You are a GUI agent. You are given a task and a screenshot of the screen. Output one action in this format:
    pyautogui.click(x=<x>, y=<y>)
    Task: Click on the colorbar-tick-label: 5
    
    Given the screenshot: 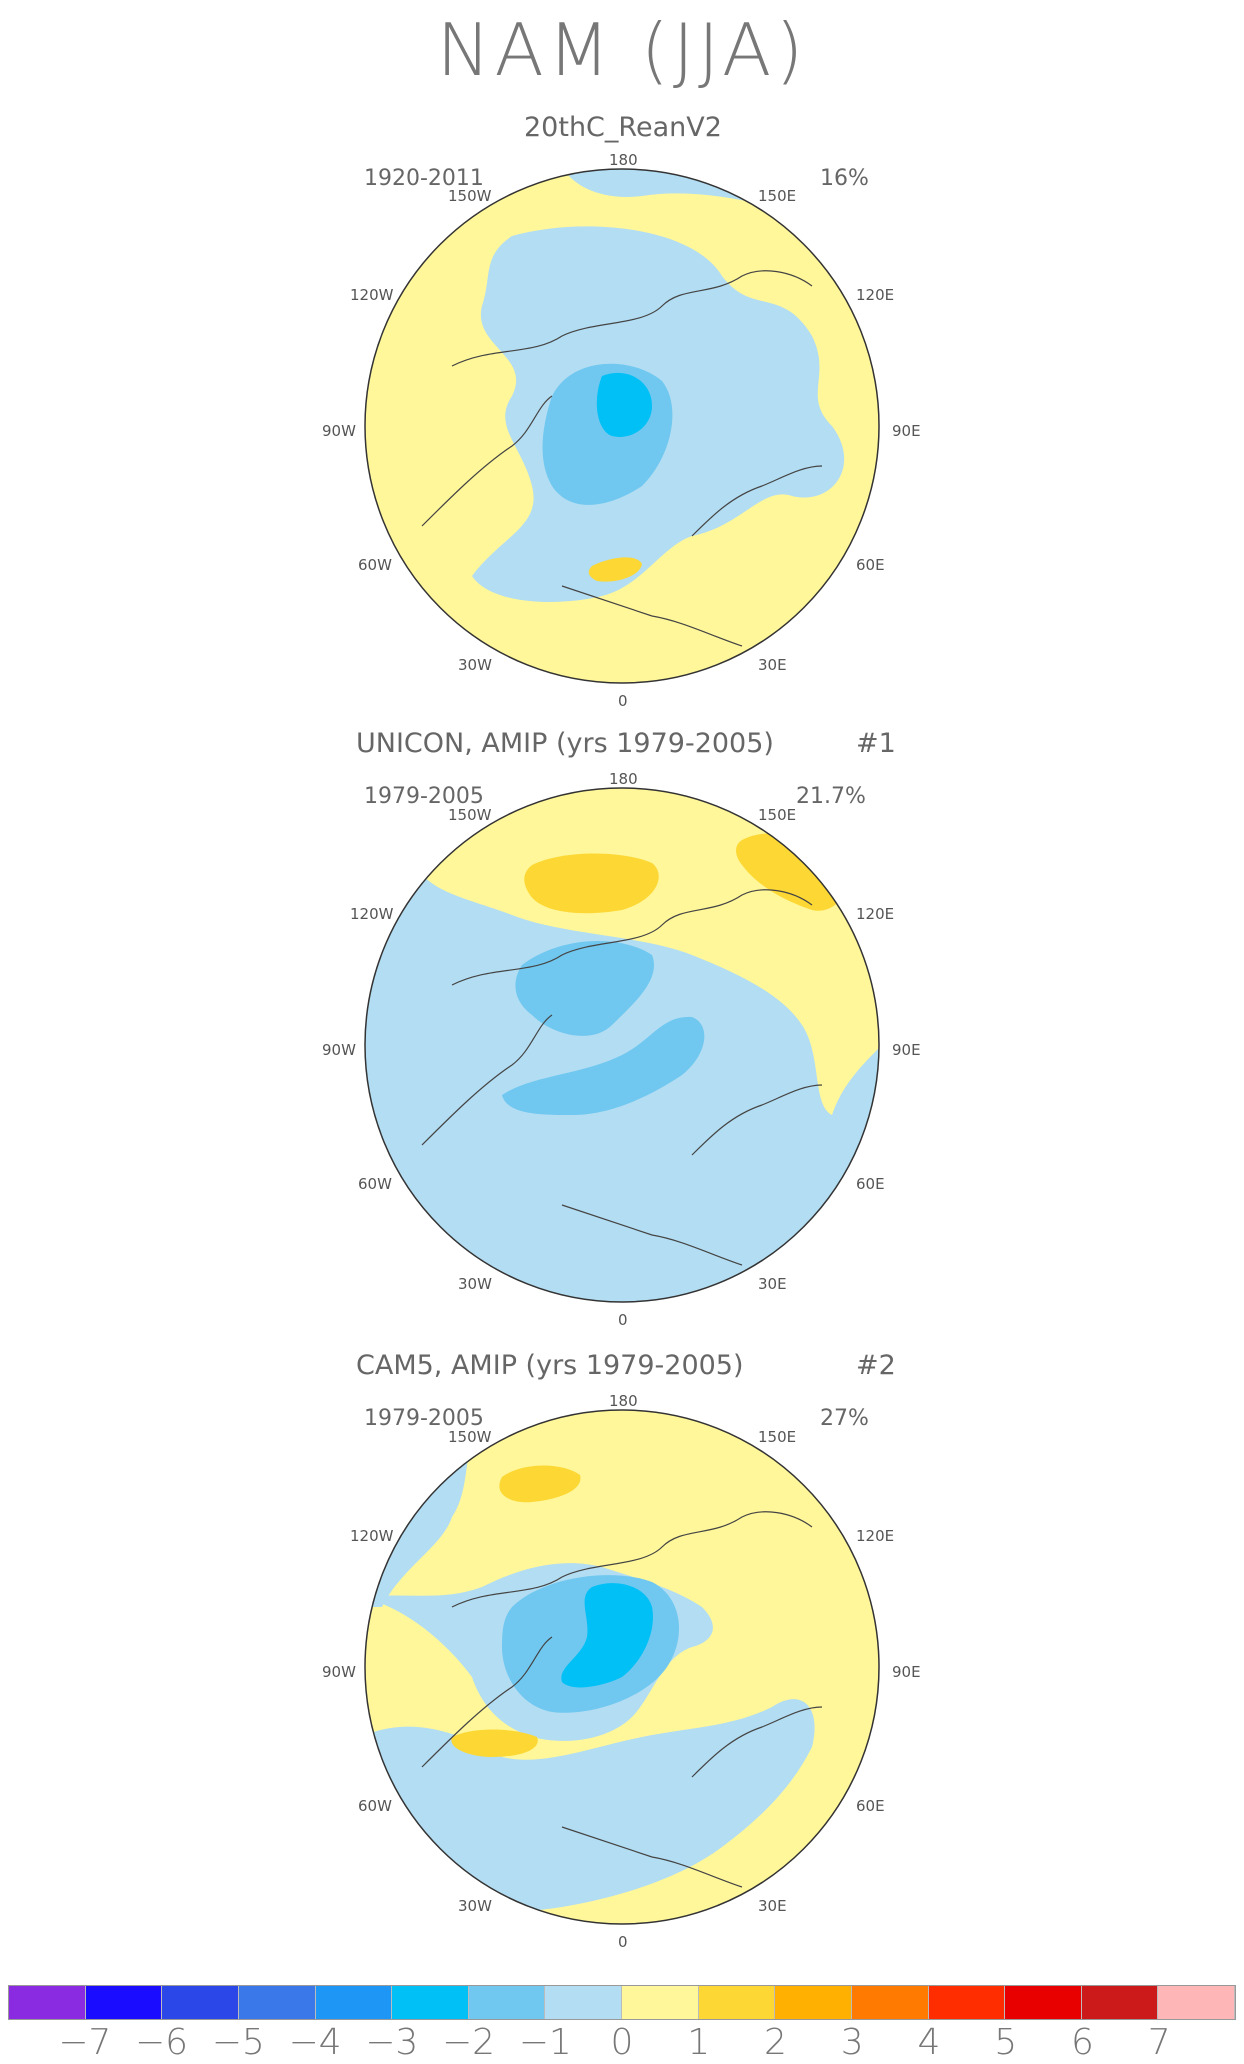 What is the action you would take?
    pyautogui.click(x=1006, y=2042)
    